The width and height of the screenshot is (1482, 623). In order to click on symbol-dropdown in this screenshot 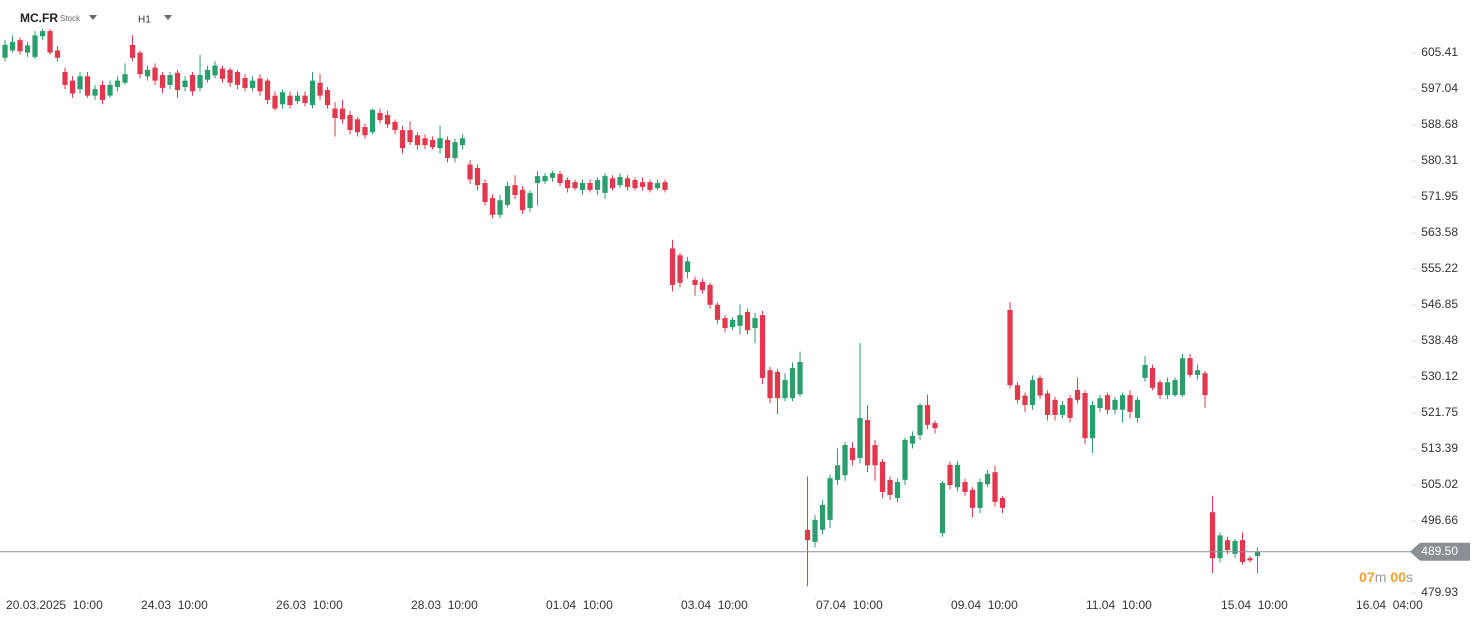, I will do `click(93, 17)`.